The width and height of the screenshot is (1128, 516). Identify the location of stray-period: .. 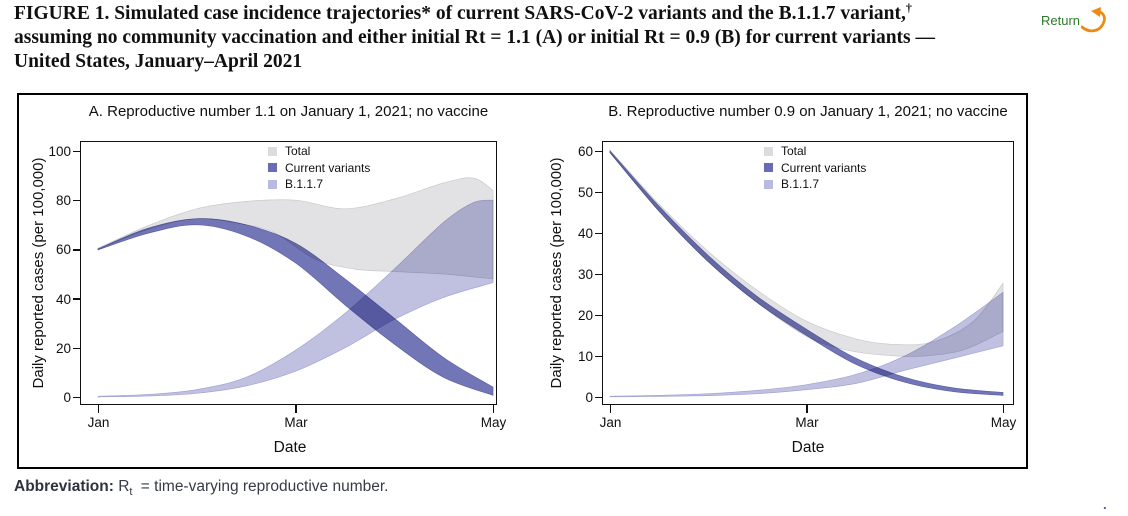
(1105, 504).